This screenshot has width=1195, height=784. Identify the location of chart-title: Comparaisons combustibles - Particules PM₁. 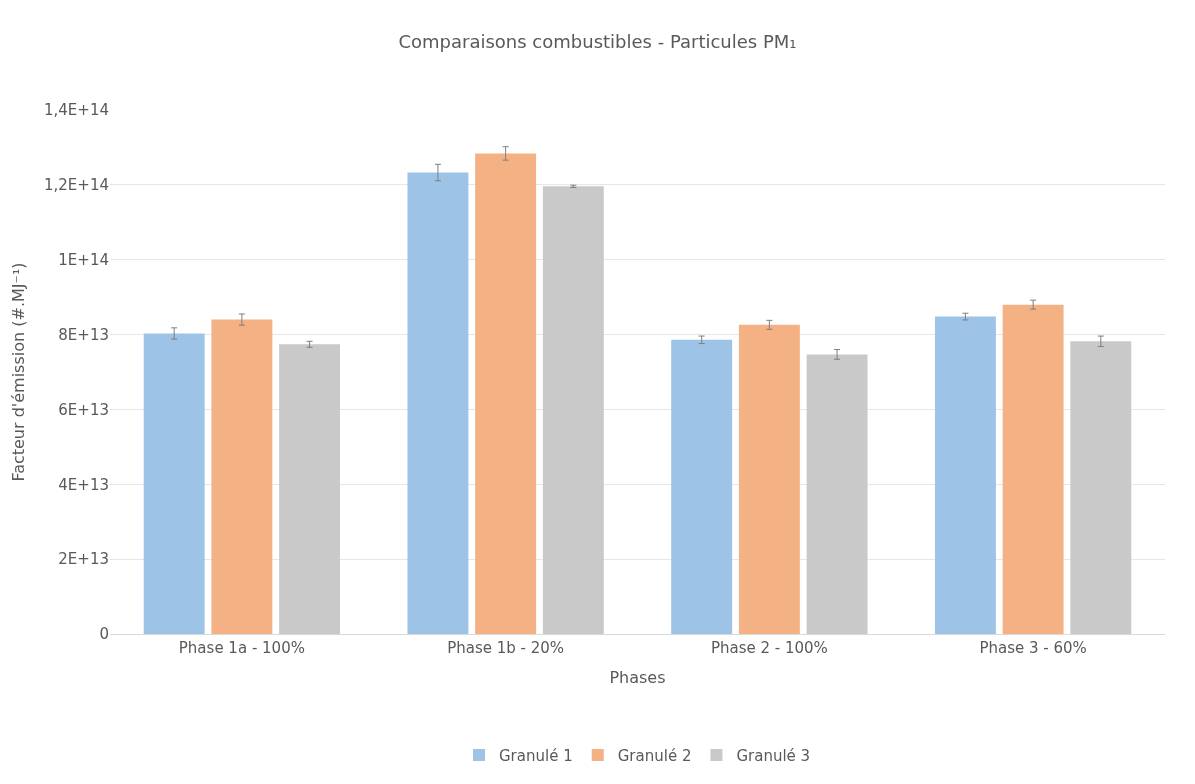
(597, 41).